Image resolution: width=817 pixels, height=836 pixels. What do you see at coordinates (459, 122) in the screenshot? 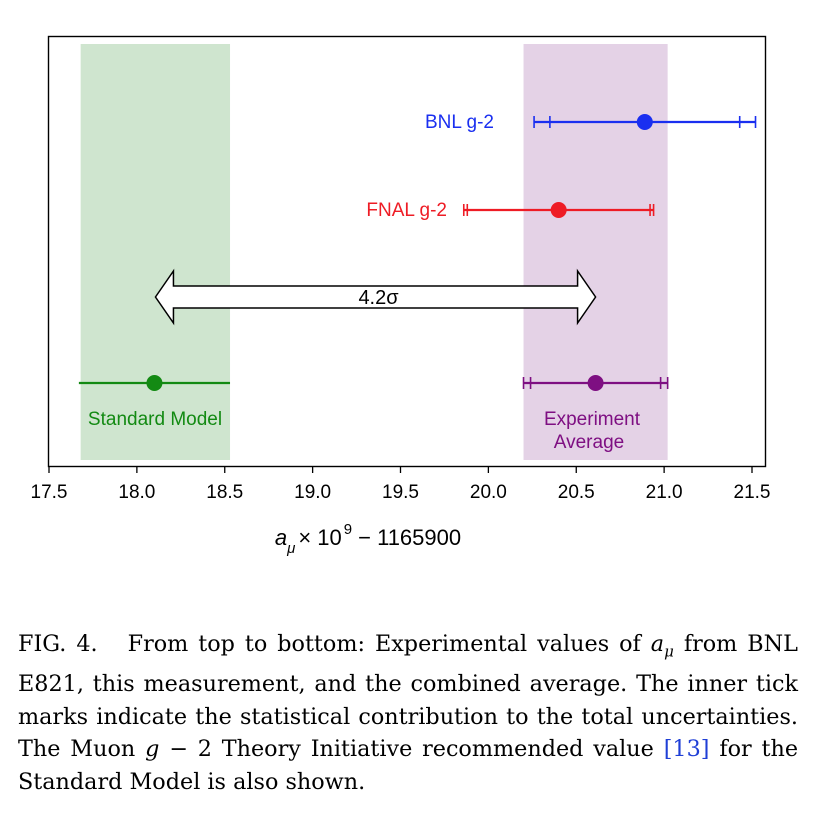
I see `bnl-label: BNL g-2` at bounding box center [459, 122].